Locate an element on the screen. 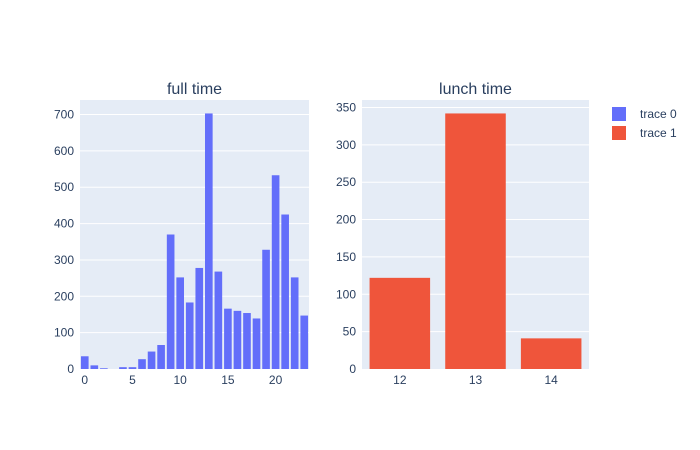 The width and height of the screenshot is (700, 450). y-tick-label: 700 is located at coordinates (64, 115).